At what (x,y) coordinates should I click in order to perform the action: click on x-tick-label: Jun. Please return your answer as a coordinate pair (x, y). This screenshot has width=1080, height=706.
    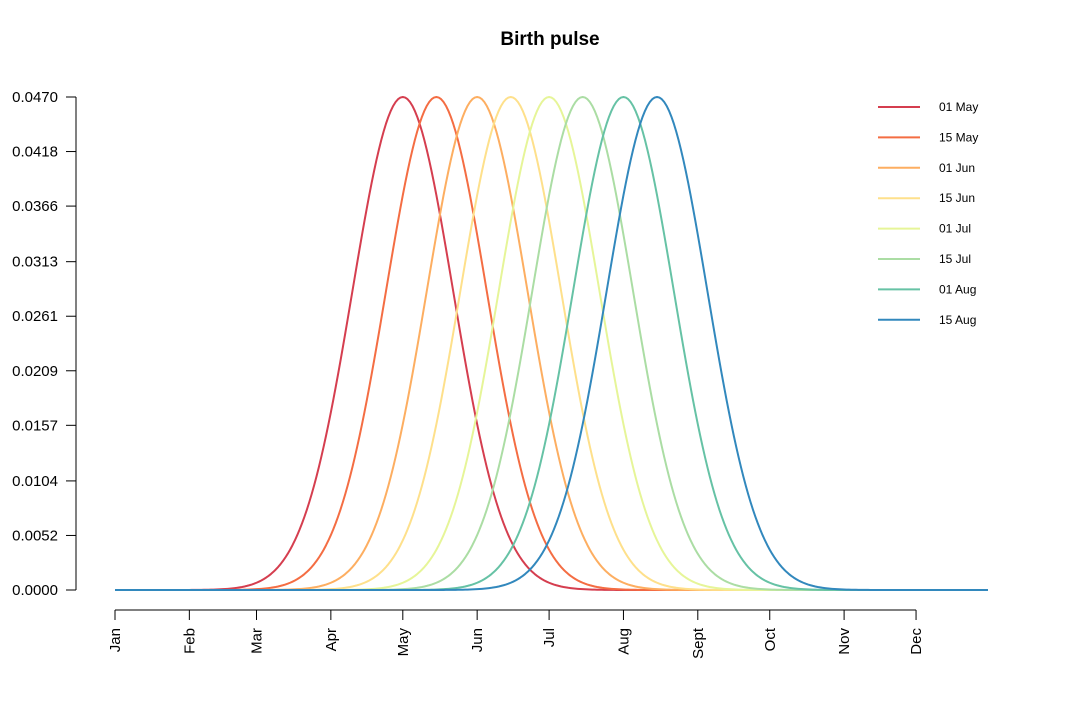
    Looking at the image, I should click on (477, 640).